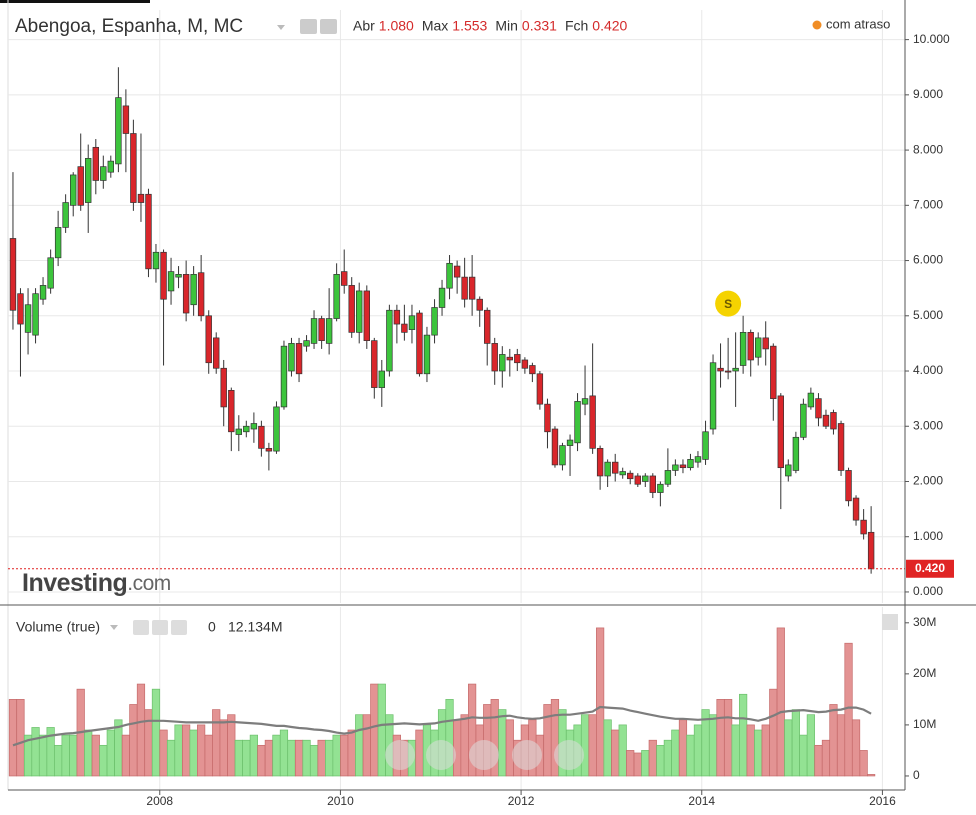 This screenshot has width=976, height=815. What do you see at coordinates (890, 622) in the screenshot?
I see `maximize-button` at bounding box center [890, 622].